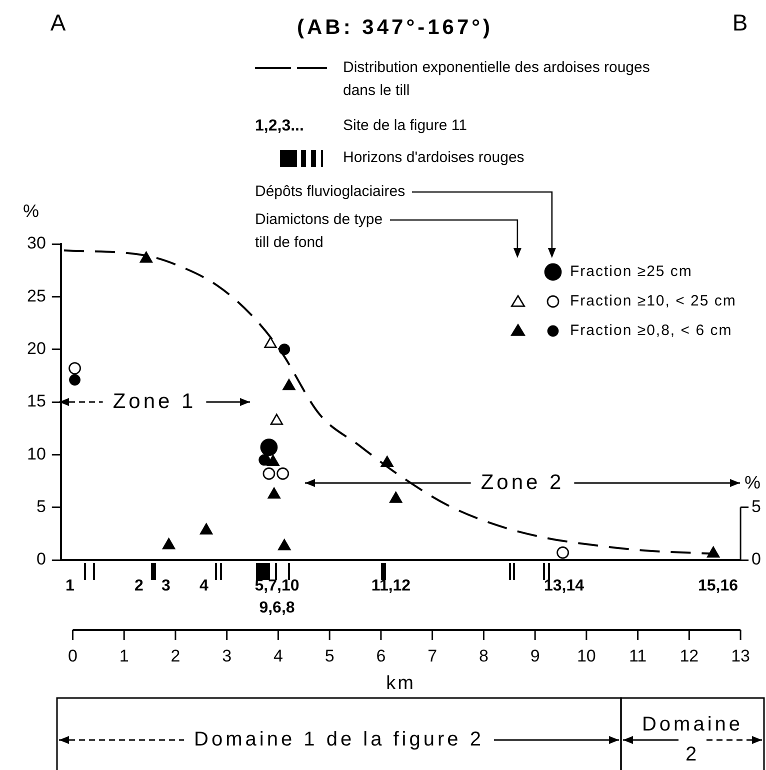 The height and width of the screenshot is (770, 766). Describe the element at coordinates (166, 585) in the screenshot. I see `text: 3` at that location.